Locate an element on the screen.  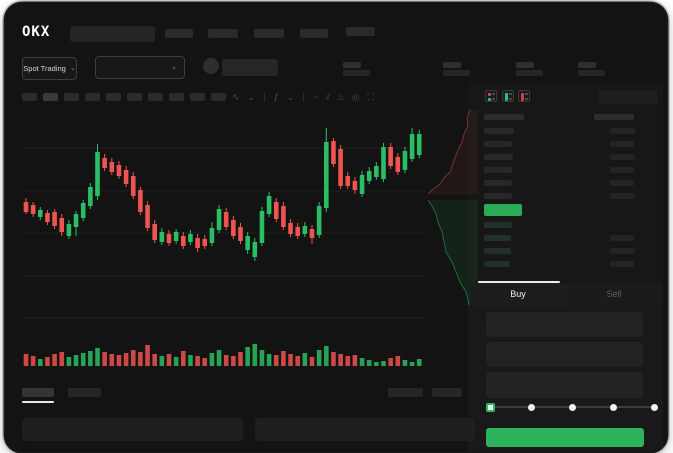
active-tab-indicator is located at coordinates (519, 282).